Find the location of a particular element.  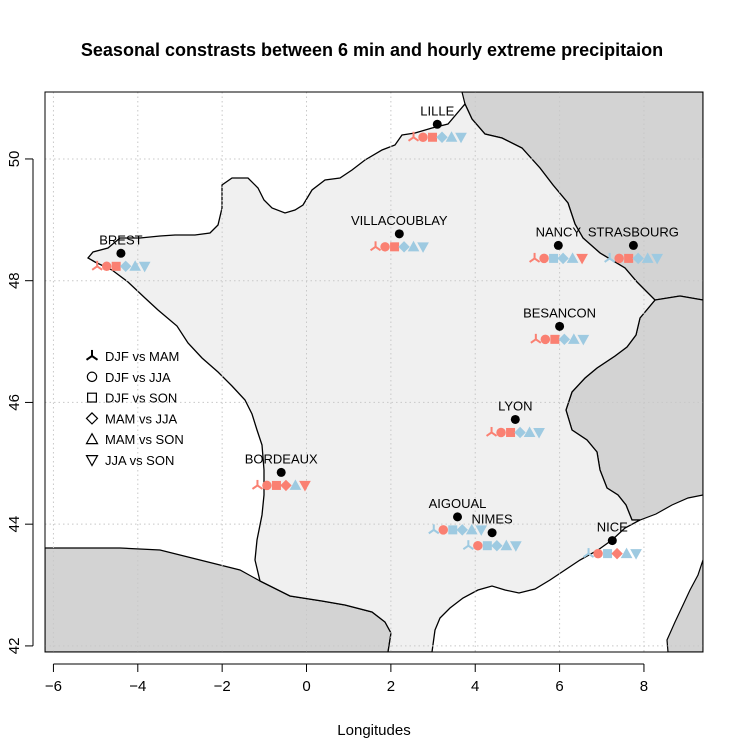

x-tick-label: −2 is located at coordinates (222, 686).